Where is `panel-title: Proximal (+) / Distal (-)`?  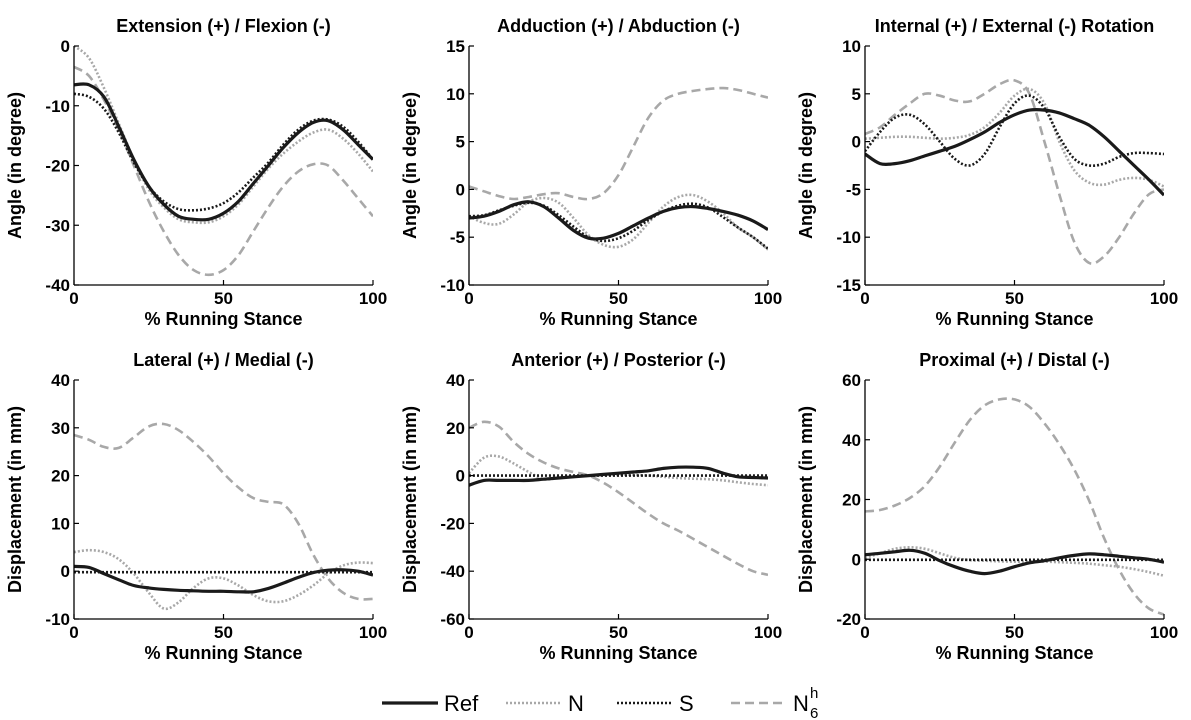
panel-title: Proximal (+) / Distal (-) is located at coordinates (1014, 360).